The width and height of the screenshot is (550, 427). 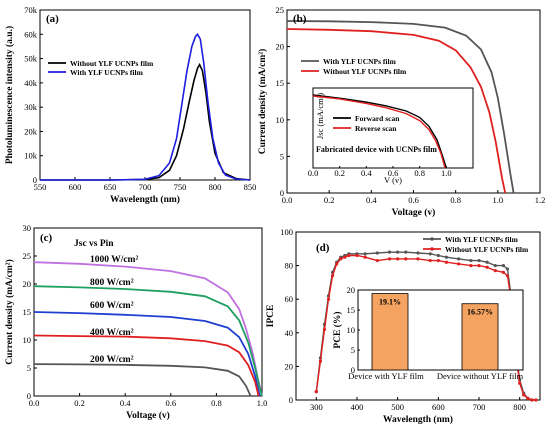 I want to click on x-tick-label: 1.0, so click(x=262, y=403).